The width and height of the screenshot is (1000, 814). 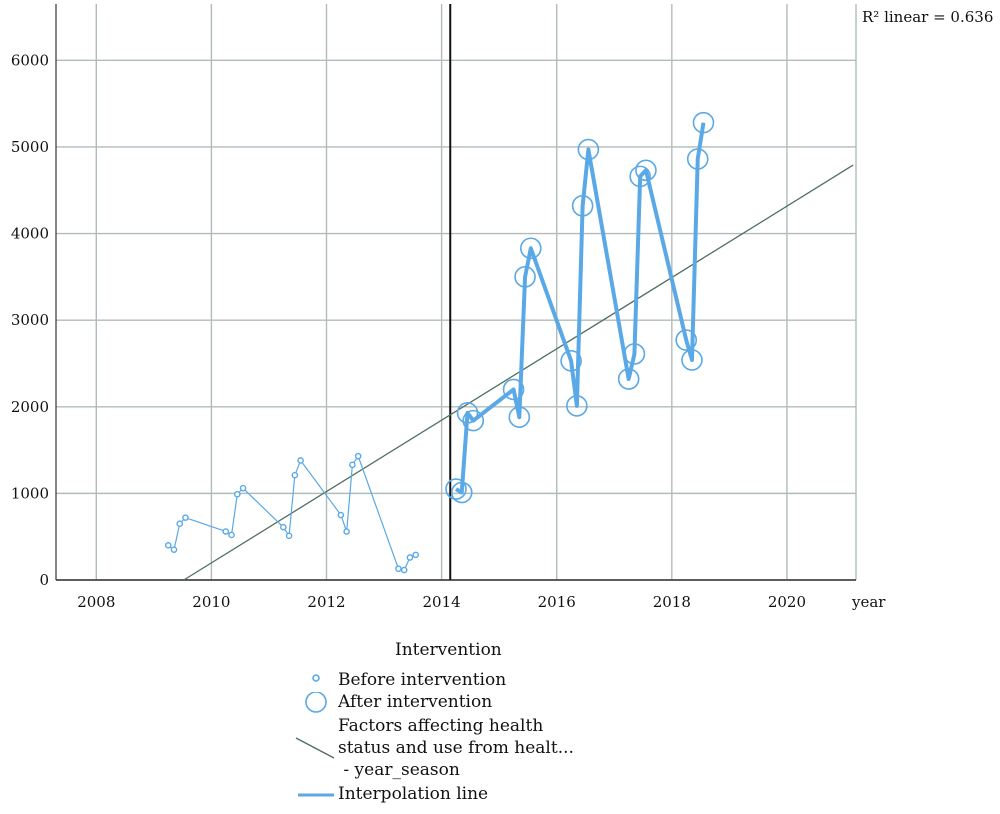 I want to click on legend-item-after: After intervention, so click(x=455, y=704).